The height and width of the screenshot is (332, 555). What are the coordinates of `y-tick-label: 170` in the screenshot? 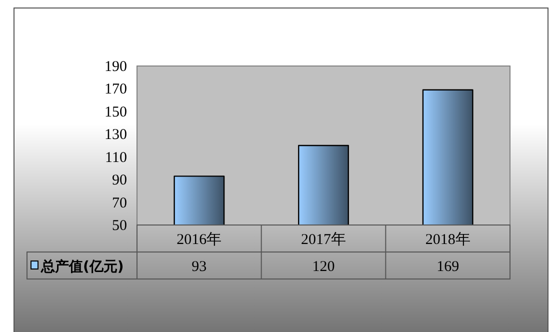 It's located at (115, 90).